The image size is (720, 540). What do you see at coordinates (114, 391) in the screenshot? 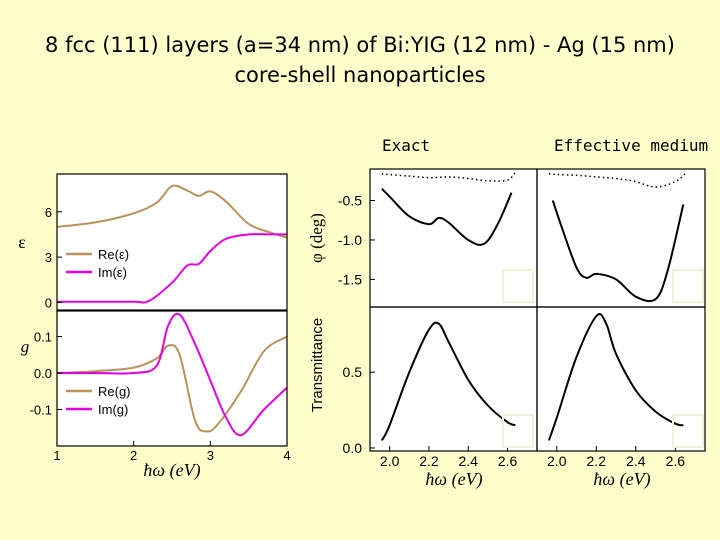
I see `g-legend-label-0: Re(g)` at bounding box center [114, 391].